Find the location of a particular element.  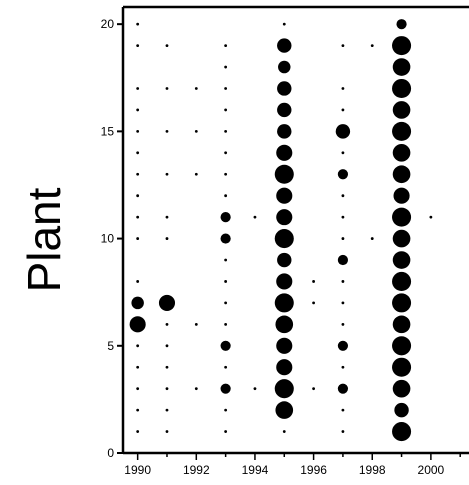

x-axis: 1990 1992 1994 1996 1998 2000 is located at coordinates (292, 465).